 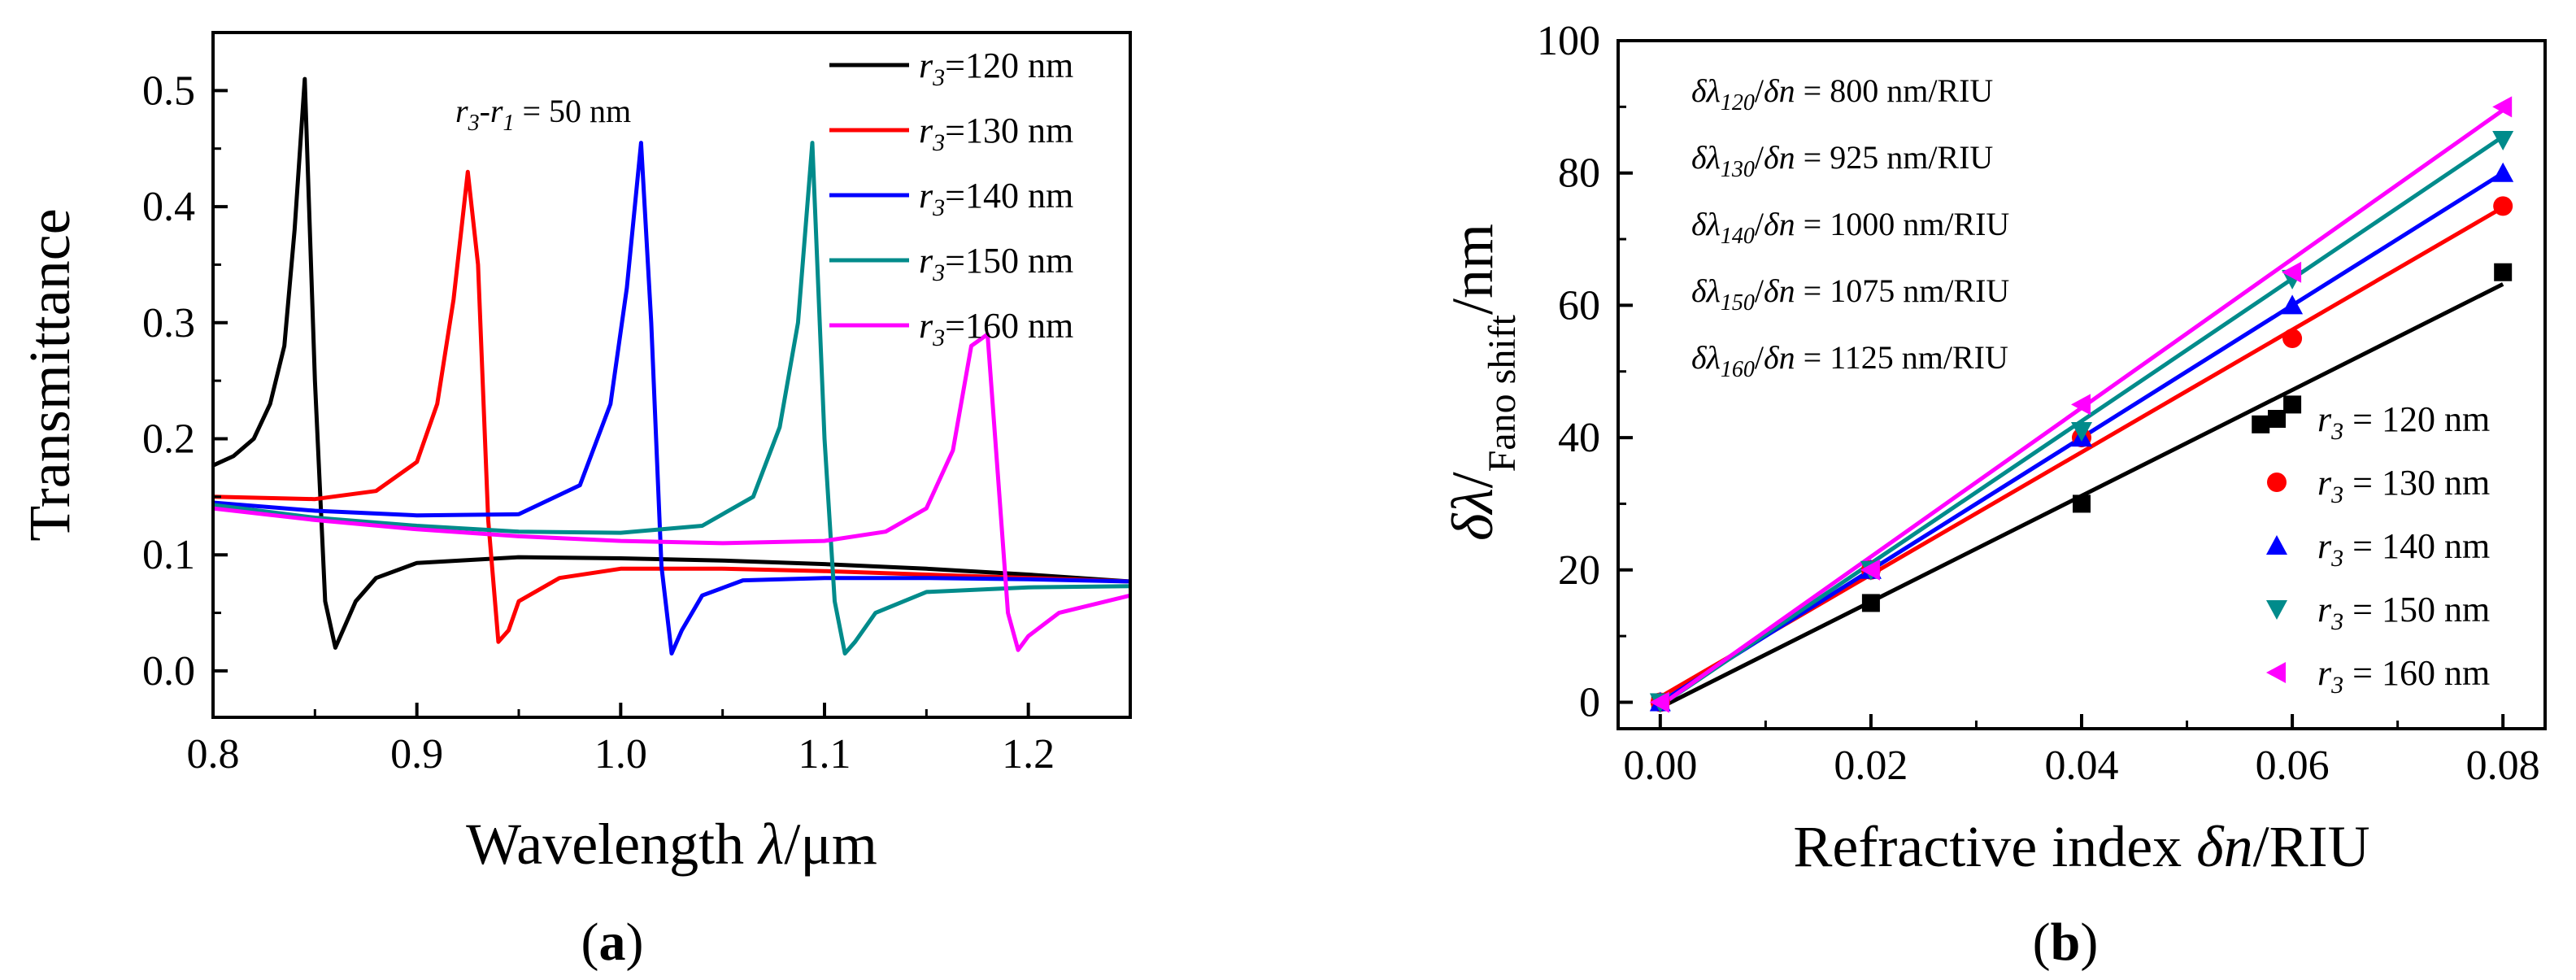 I want to click on panel-b-xtick-label: 0.04, so click(x=2082, y=766).